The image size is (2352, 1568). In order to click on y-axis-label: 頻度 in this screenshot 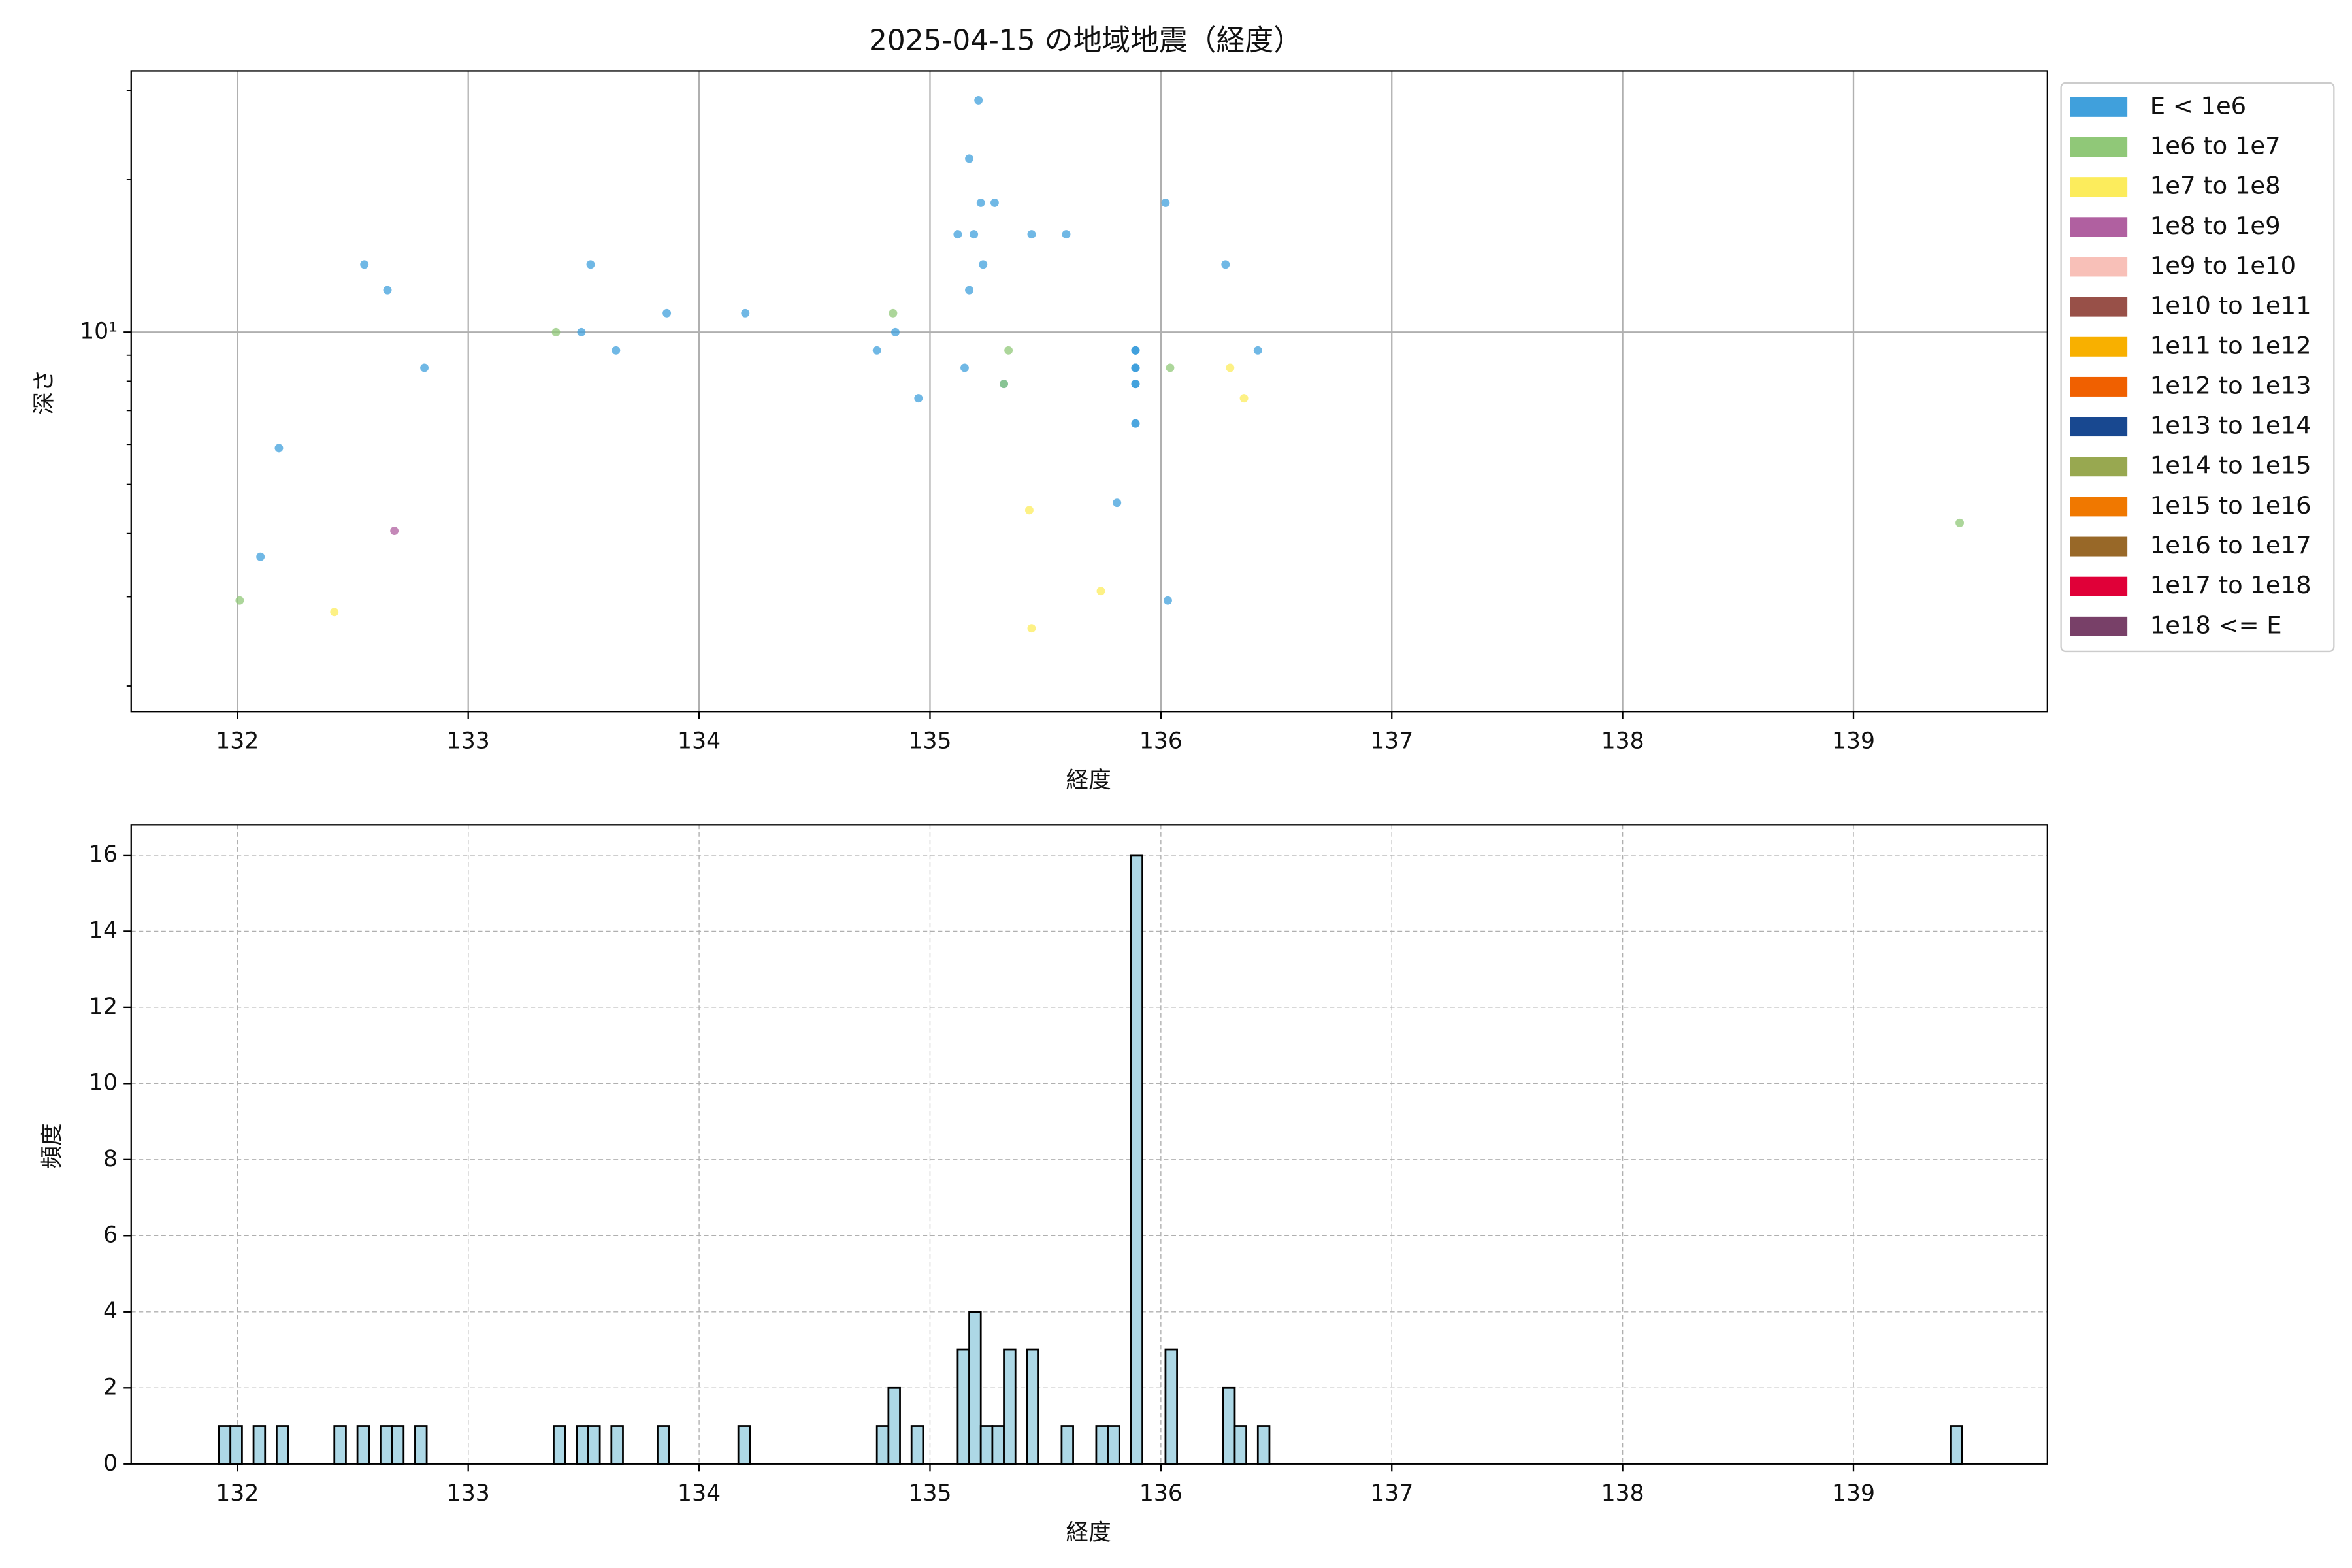, I will do `click(52, 1145)`.